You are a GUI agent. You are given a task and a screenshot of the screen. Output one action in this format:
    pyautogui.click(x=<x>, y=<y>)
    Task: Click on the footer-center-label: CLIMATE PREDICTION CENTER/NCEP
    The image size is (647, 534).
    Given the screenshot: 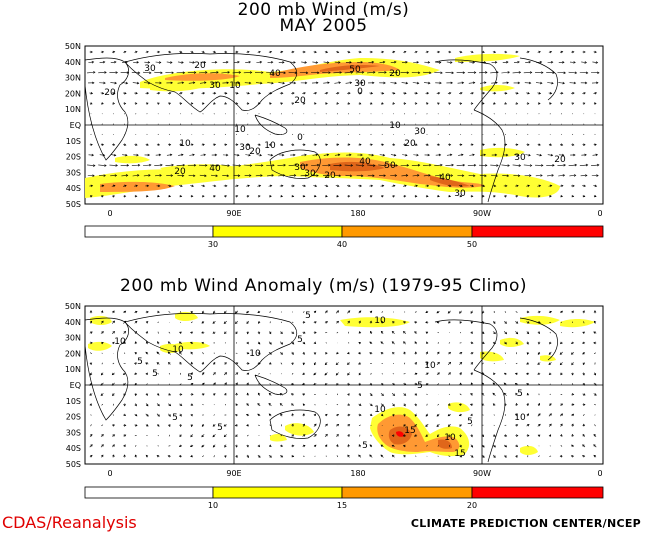 What is the action you would take?
    pyautogui.click(x=525, y=523)
    